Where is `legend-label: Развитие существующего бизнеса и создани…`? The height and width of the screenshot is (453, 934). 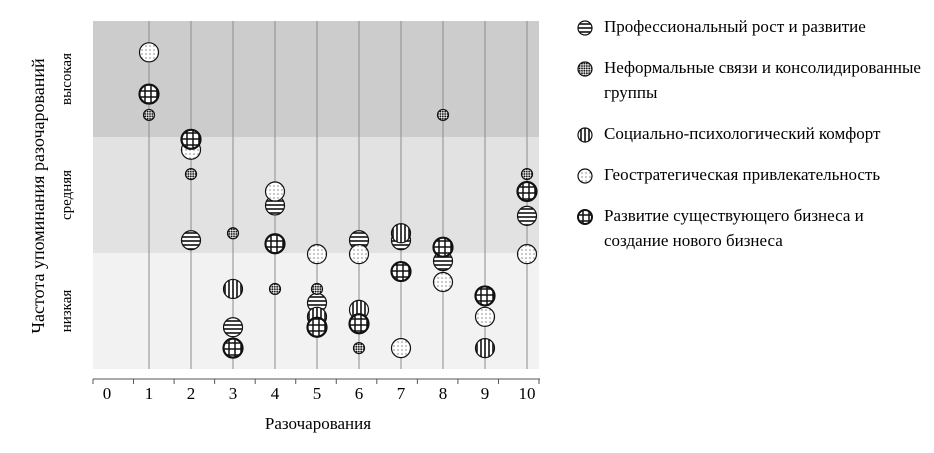 legend-label: Развитие существующего бизнеса и создани… is located at coordinates (734, 228).